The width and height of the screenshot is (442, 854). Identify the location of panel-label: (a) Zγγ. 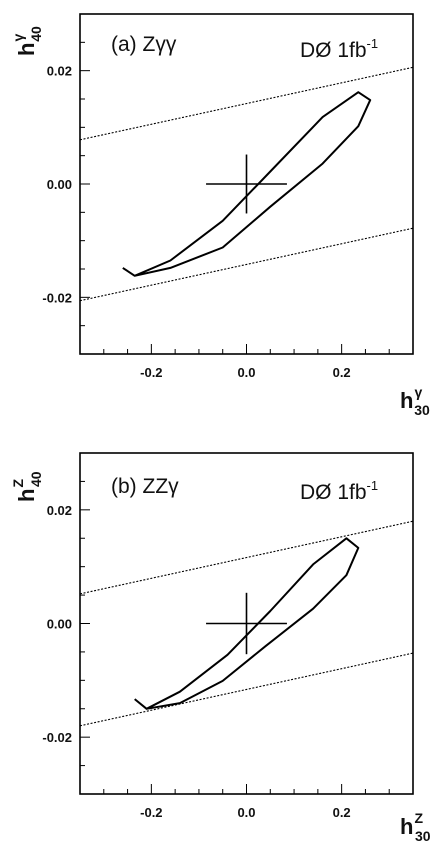
(144, 44).